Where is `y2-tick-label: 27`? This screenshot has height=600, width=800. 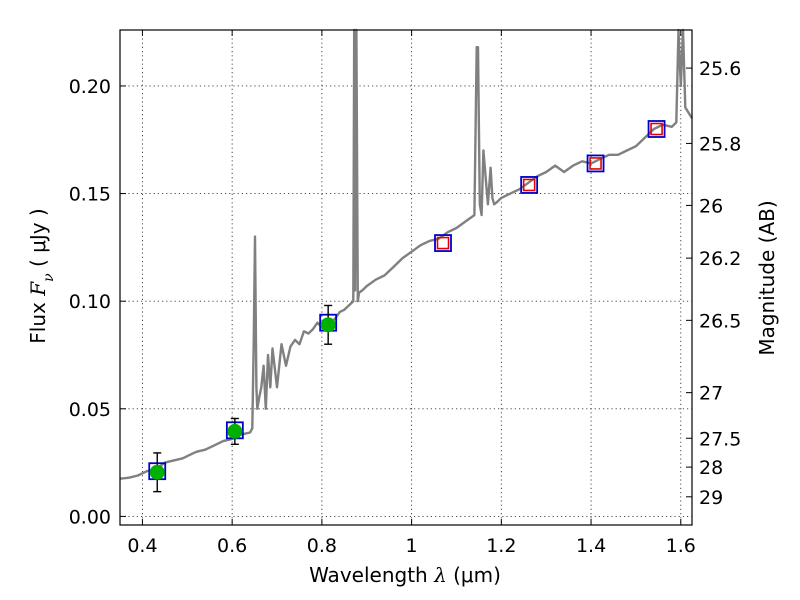
y2-tick-label: 27 is located at coordinates (711, 394).